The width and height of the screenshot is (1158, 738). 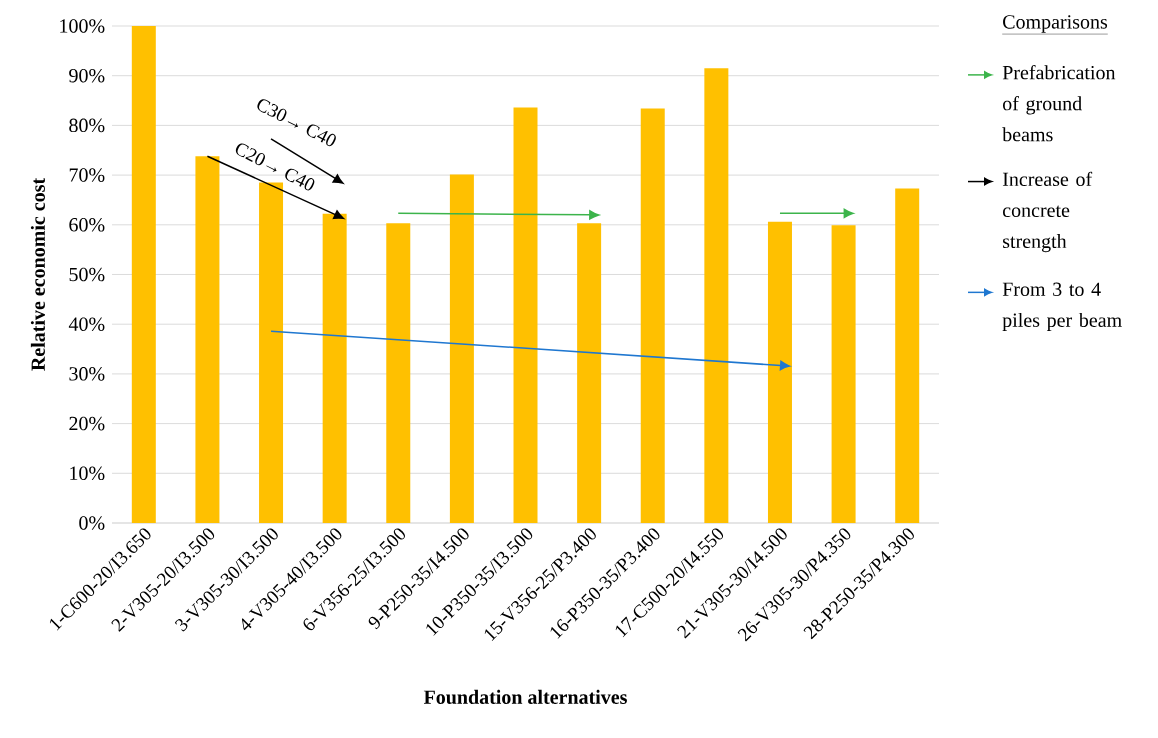 I want to click on y-tick-label: 70%, so click(x=87, y=175).